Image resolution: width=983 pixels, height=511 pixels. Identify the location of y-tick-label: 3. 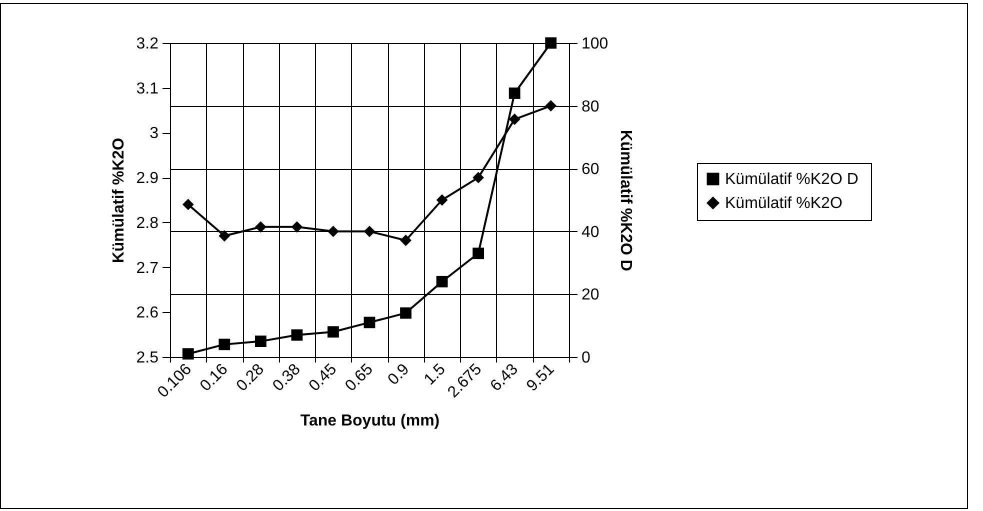
(154, 133).